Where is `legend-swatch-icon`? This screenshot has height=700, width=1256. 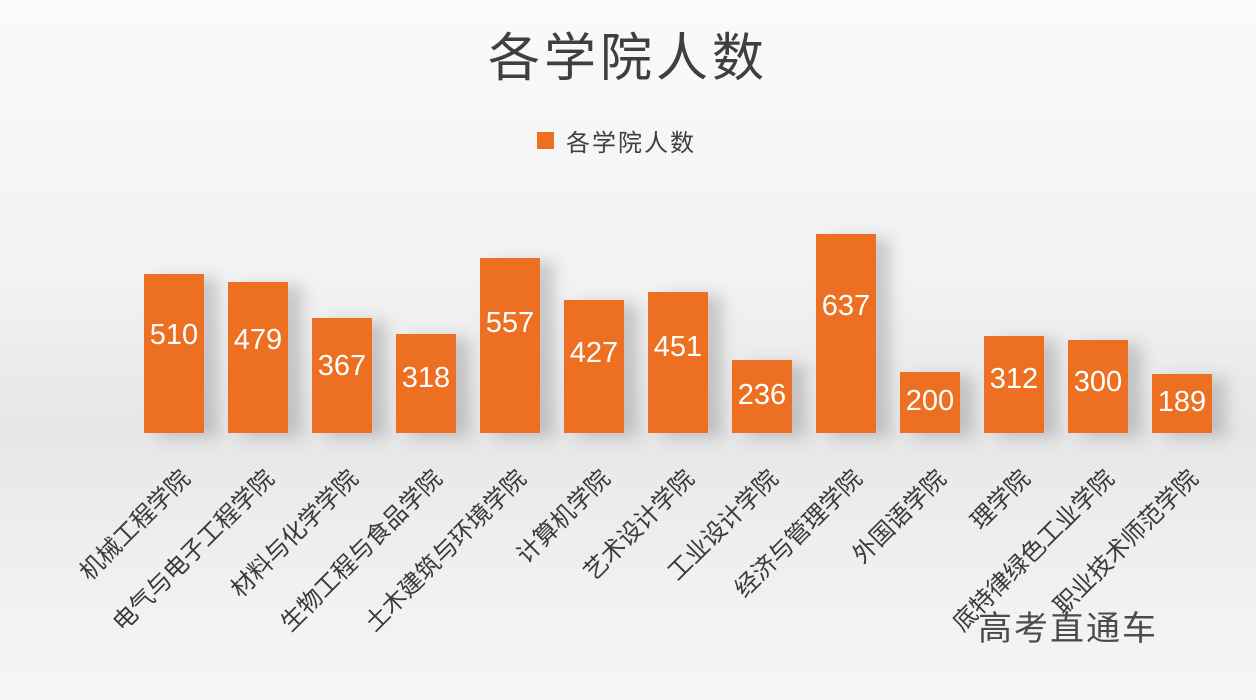 legend-swatch-icon is located at coordinates (545, 140).